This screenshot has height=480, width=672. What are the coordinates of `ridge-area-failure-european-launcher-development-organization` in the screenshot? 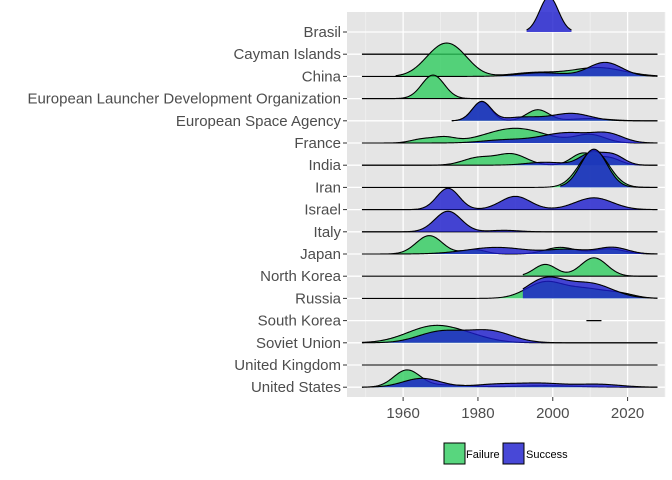 It's located at (509, 87).